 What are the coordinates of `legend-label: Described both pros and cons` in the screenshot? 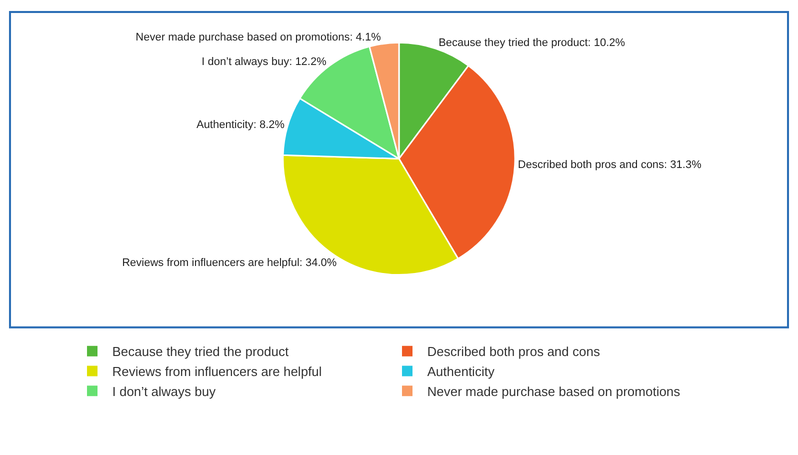 It's located at (513, 352).